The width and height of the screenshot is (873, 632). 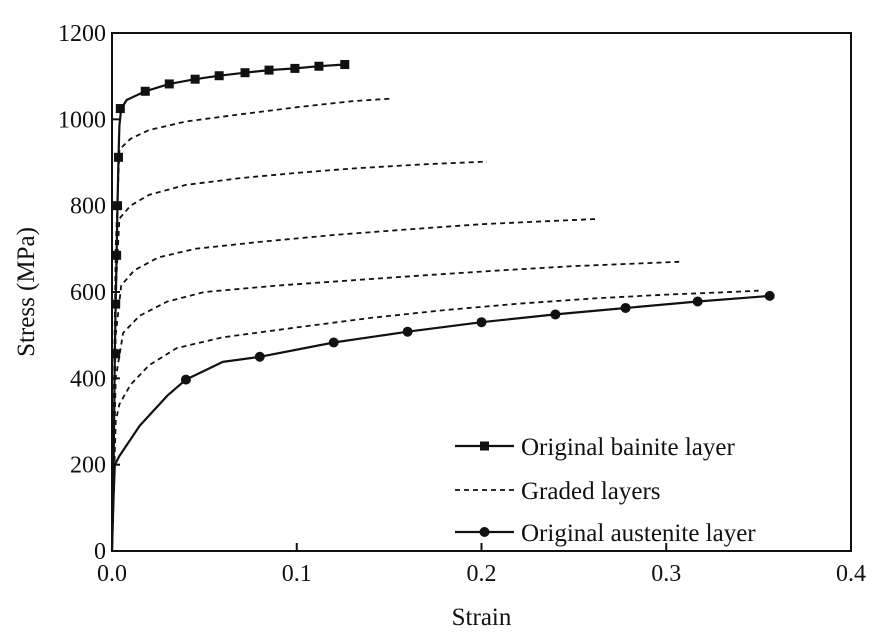 What do you see at coordinates (851, 574) in the screenshot?
I see `x-tick-label: 0.4` at bounding box center [851, 574].